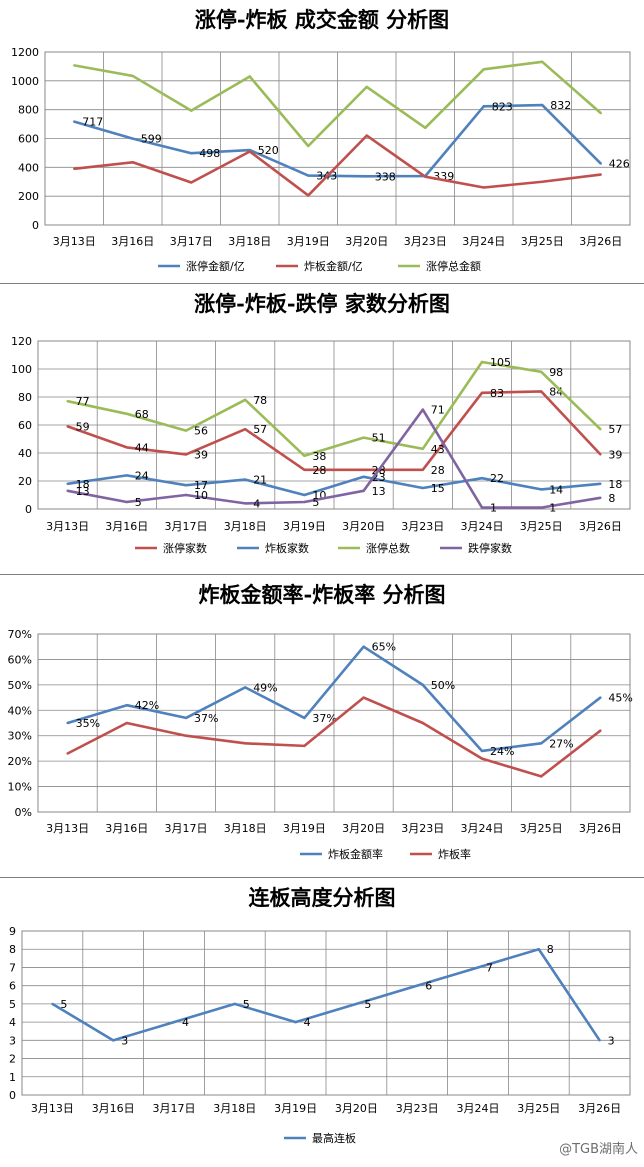 The width and height of the screenshot is (644, 1167). What do you see at coordinates (611, 498) in the screenshot?
I see `data-label: 8` at bounding box center [611, 498].